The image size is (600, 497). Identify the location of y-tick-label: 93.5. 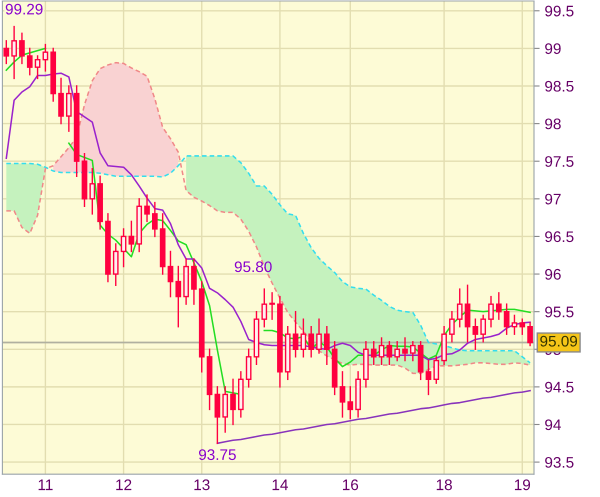
(559, 462).